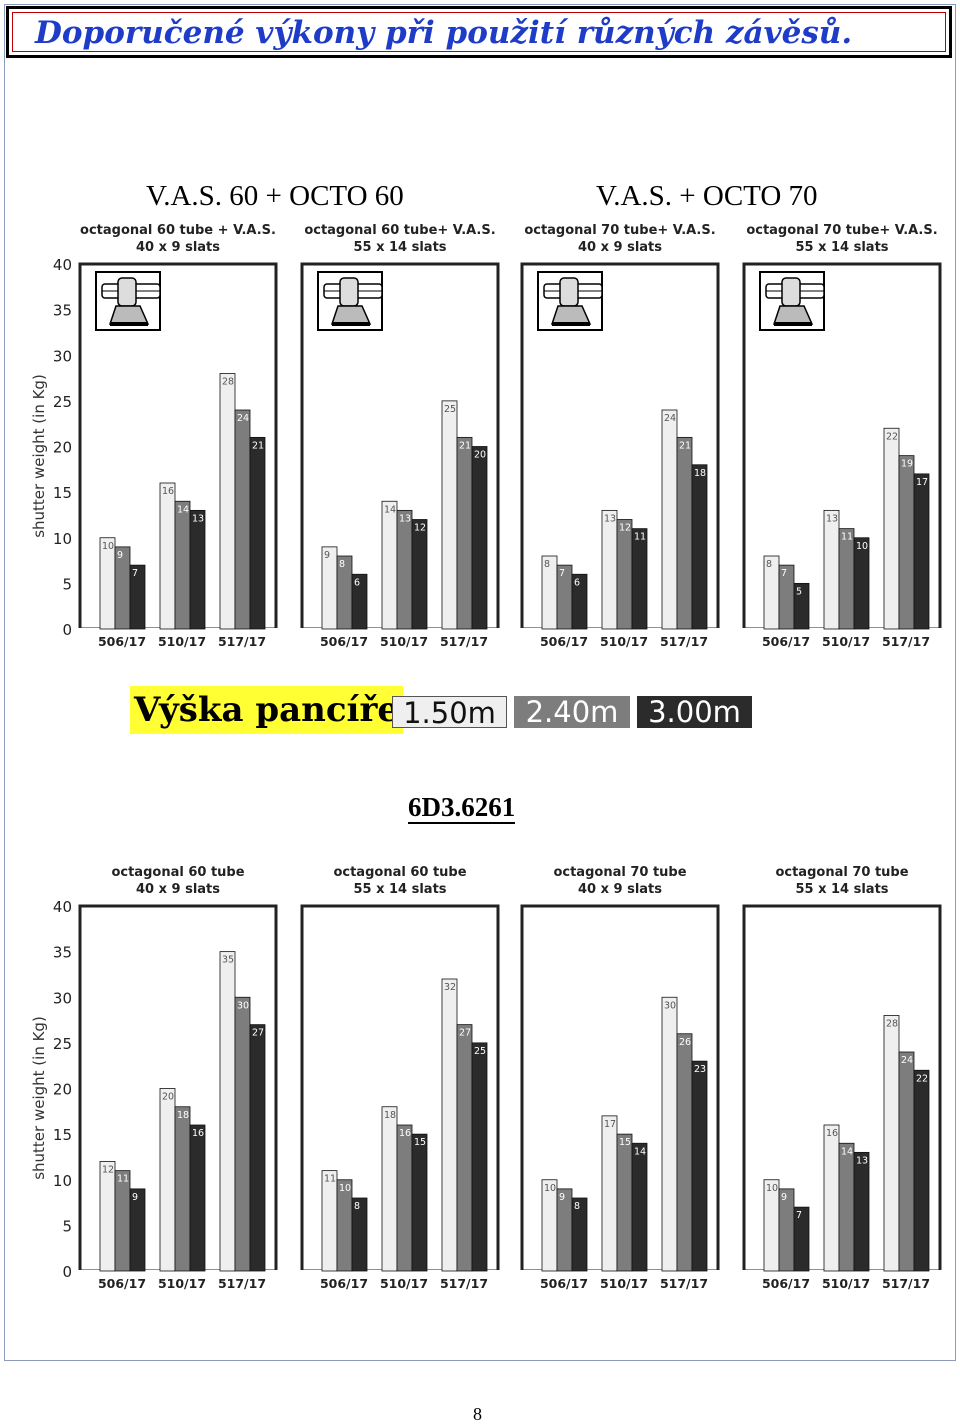  Describe the element at coordinates (640, 537) in the screenshot. I see `bar-value-label: 11` at that location.